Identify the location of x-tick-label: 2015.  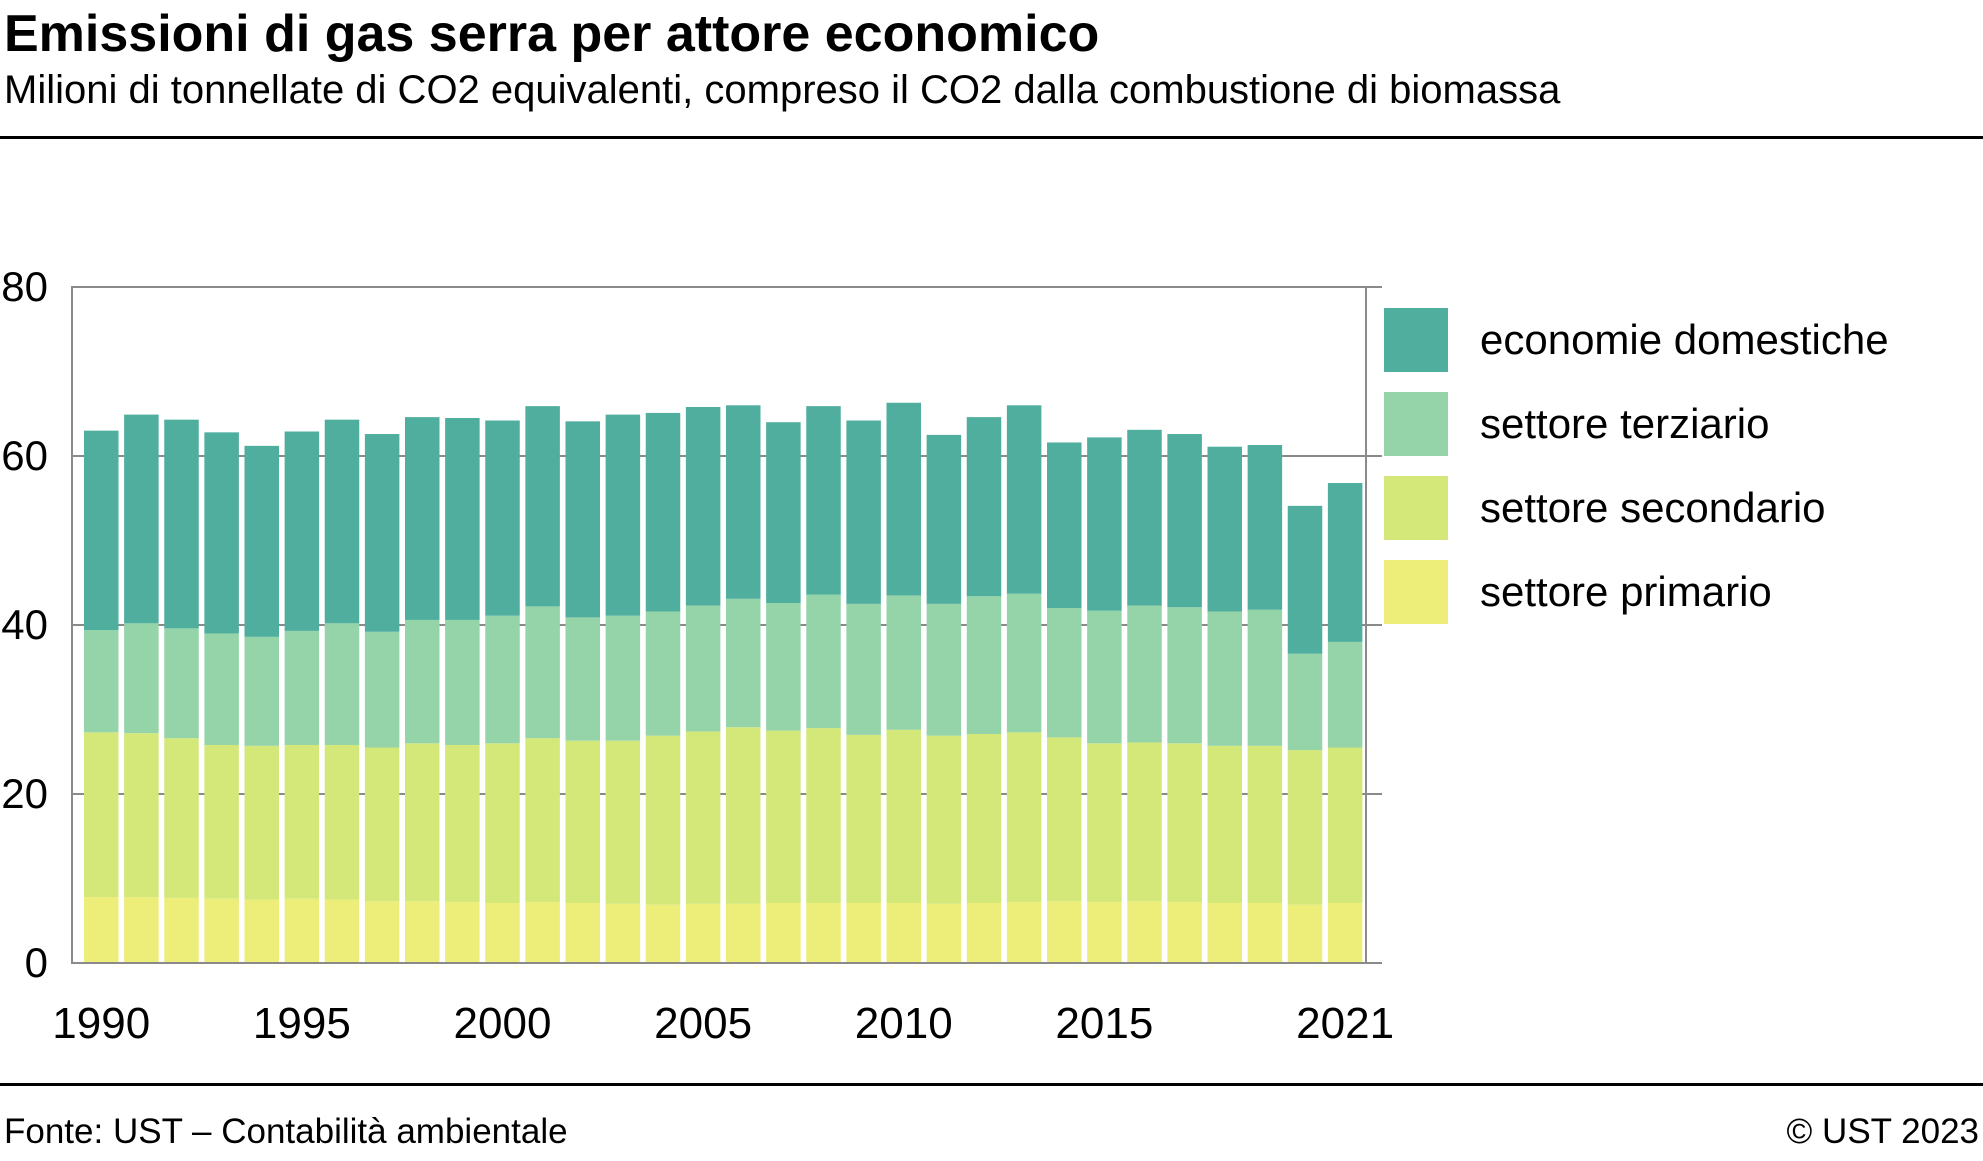
(1104, 1023).